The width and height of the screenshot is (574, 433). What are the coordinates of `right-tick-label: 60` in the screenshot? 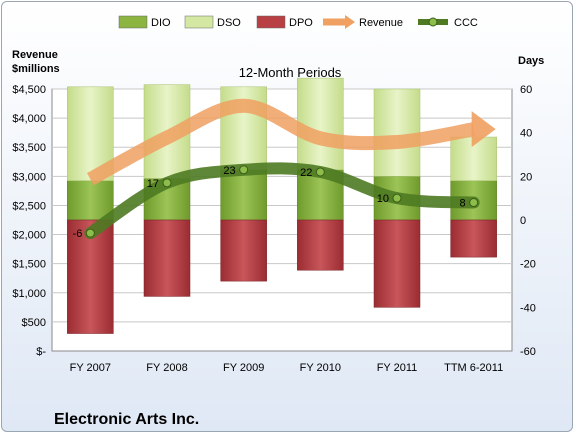 It's located at (526, 90).